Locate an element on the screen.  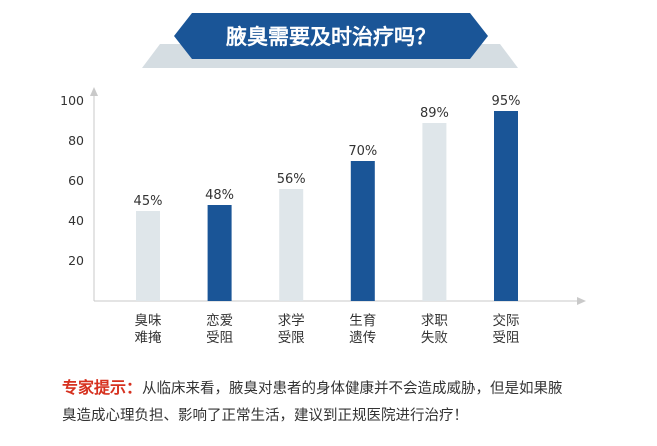
x-axis-arrow is located at coordinates (581, 301).